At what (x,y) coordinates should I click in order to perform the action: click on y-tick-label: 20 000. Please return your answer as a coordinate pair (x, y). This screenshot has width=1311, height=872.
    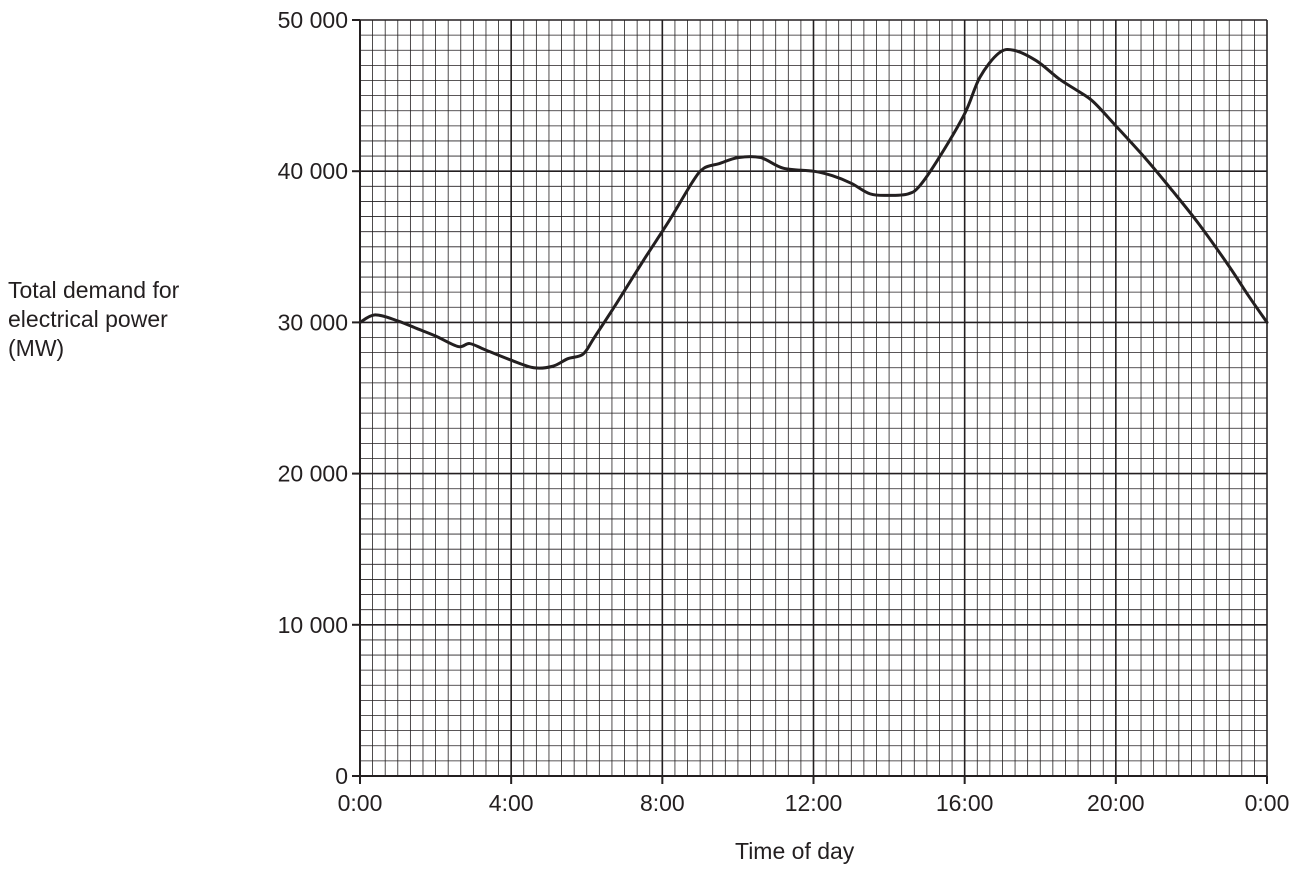
    Looking at the image, I should click on (313, 474).